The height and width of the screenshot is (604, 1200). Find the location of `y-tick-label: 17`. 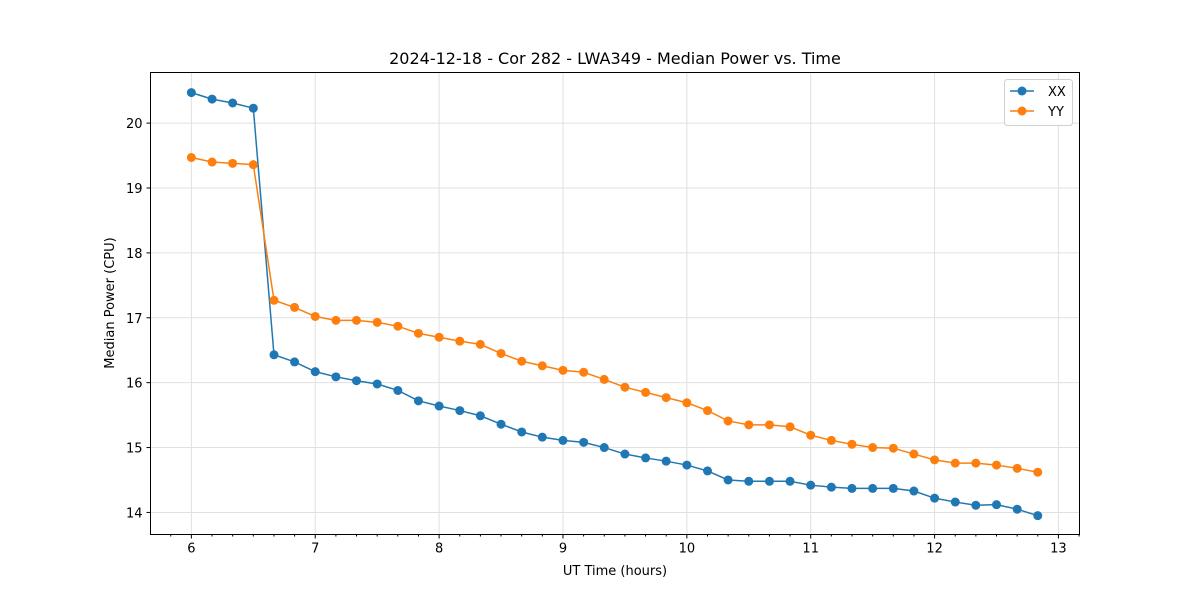

y-tick-label: 17 is located at coordinates (134, 319).